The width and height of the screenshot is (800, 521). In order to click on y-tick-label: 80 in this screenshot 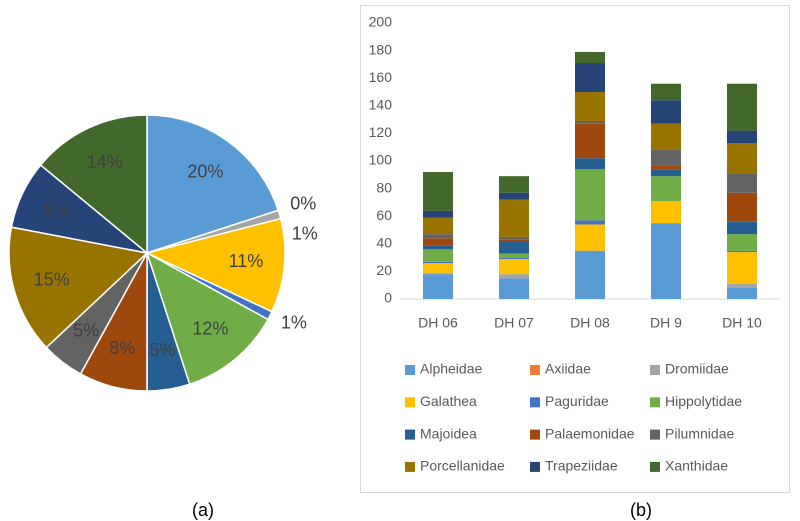, I will do `click(384, 187)`.